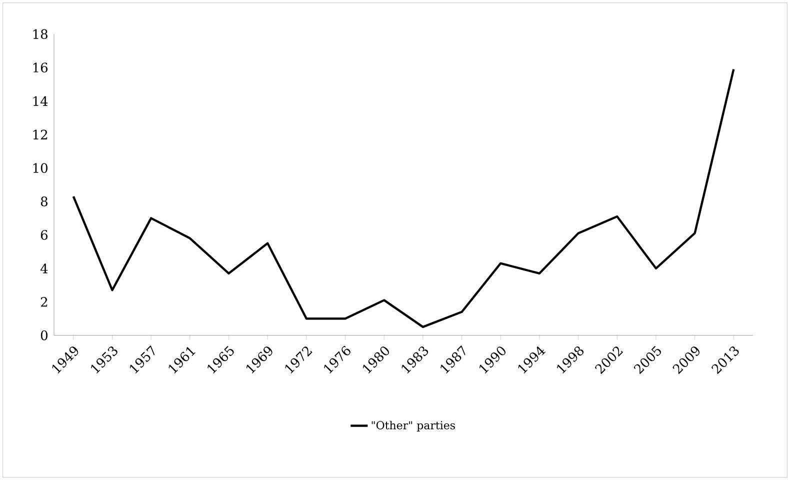 The width and height of the screenshot is (790, 480). Describe the element at coordinates (44, 335) in the screenshot. I see `y-tick-label: 0` at that location.